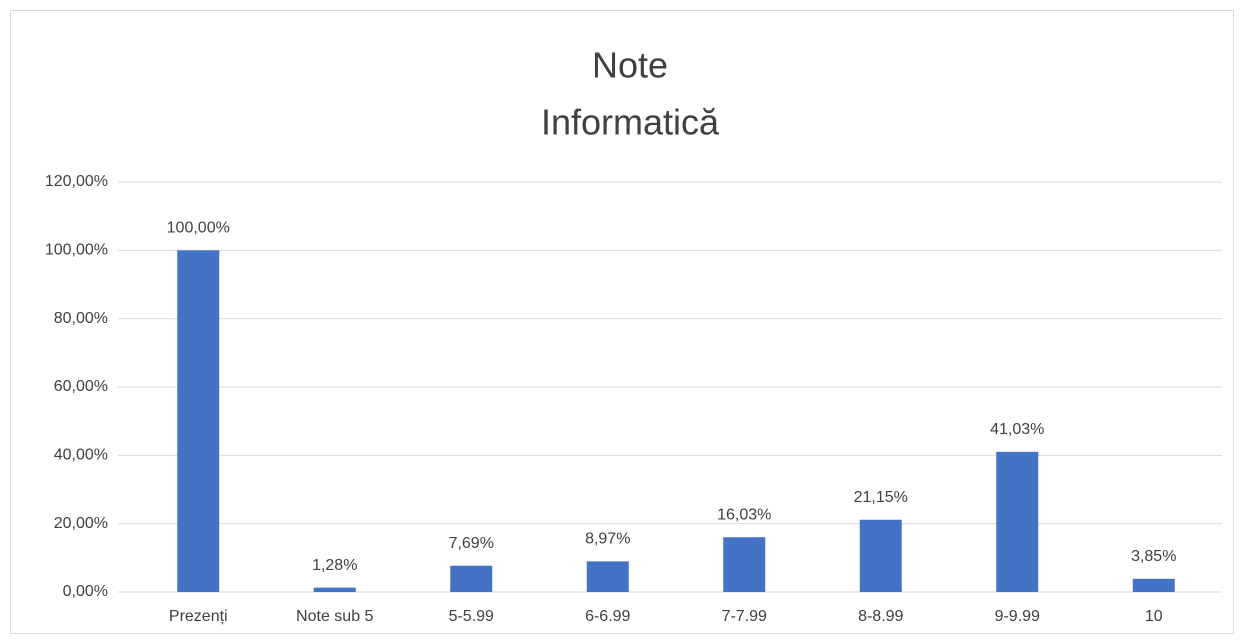  Describe the element at coordinates (881, 497) in the screenshot. I see `data-label: 21,15%` at that location.